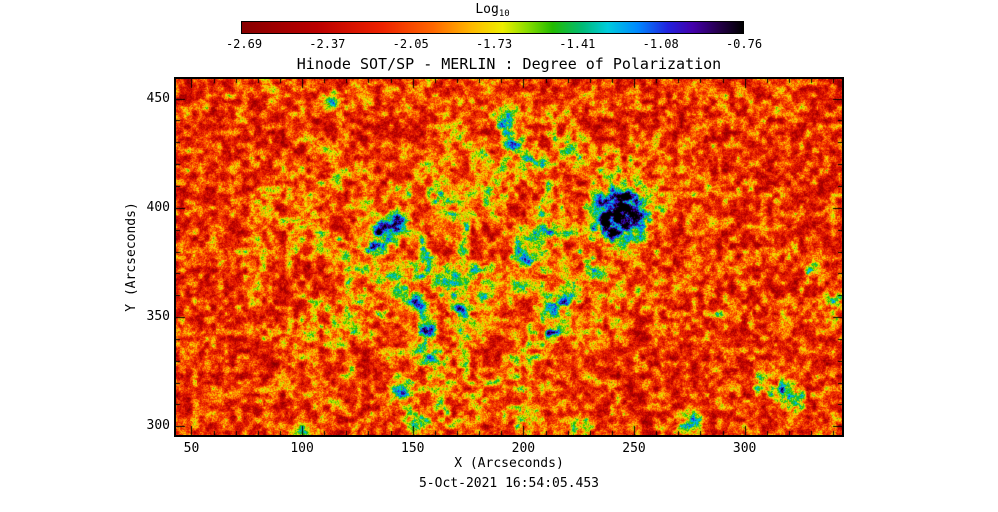  What do you see at coordinates (327, 44) in the screenshot?
I see `colorbar-tick-label: -2.37` at bounding box center [327, 44].